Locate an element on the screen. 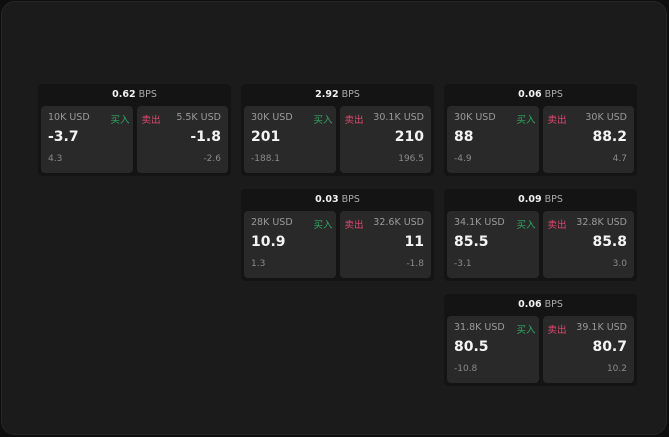  sell-size: 39.1K USD is located at coordinates (601, 327).